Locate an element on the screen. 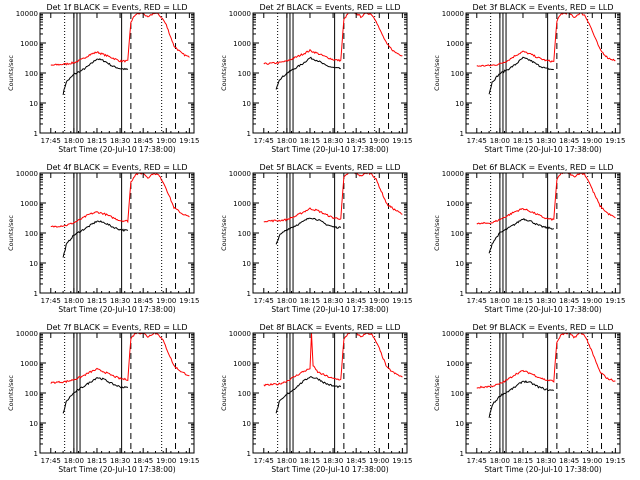 This screenshot has width=640, height=480. panel-title: Det 4f BLACK = Events, RED = LLD is located at coordinates (116, 167).